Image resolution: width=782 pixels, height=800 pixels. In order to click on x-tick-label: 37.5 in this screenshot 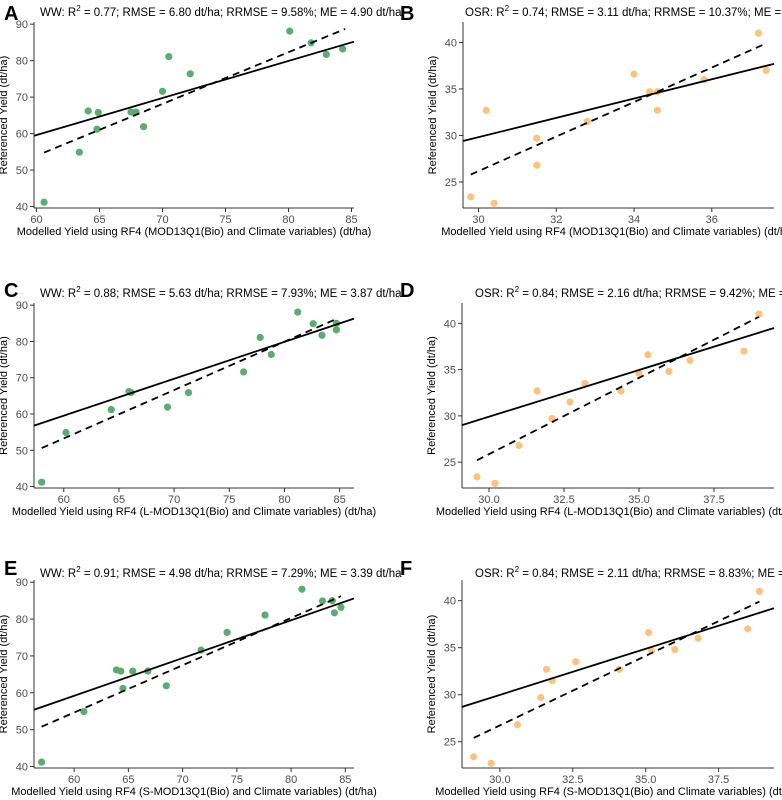, I will do `click(718, 780)`.